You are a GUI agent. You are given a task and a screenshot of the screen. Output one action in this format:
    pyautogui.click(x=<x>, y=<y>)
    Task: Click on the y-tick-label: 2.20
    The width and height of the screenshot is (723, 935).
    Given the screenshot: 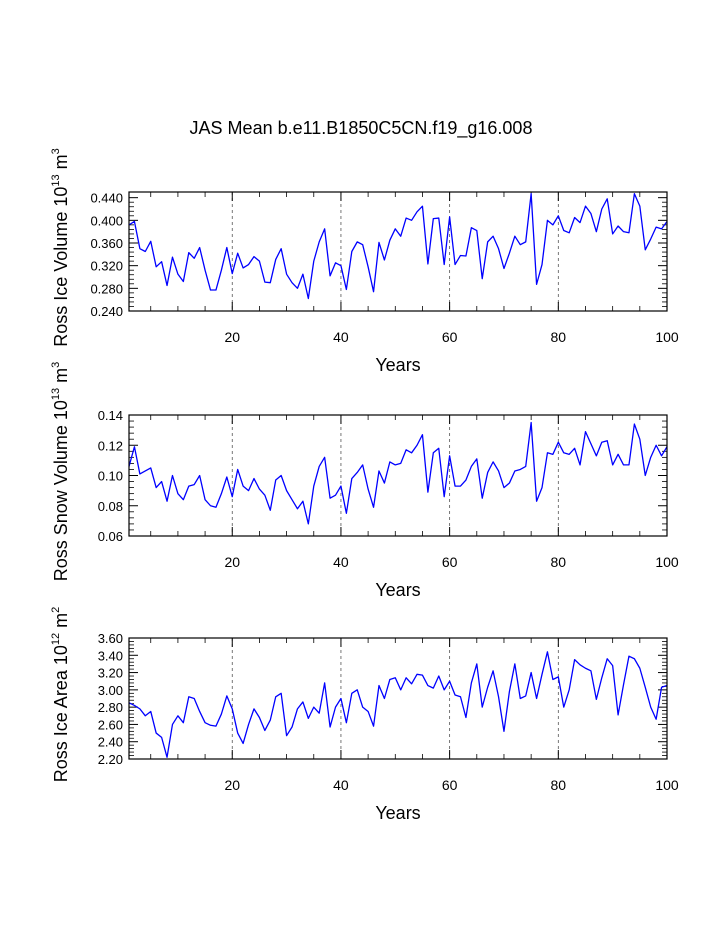 What is the action you would take?
    pyautogui.click(x=110, y=759)
    